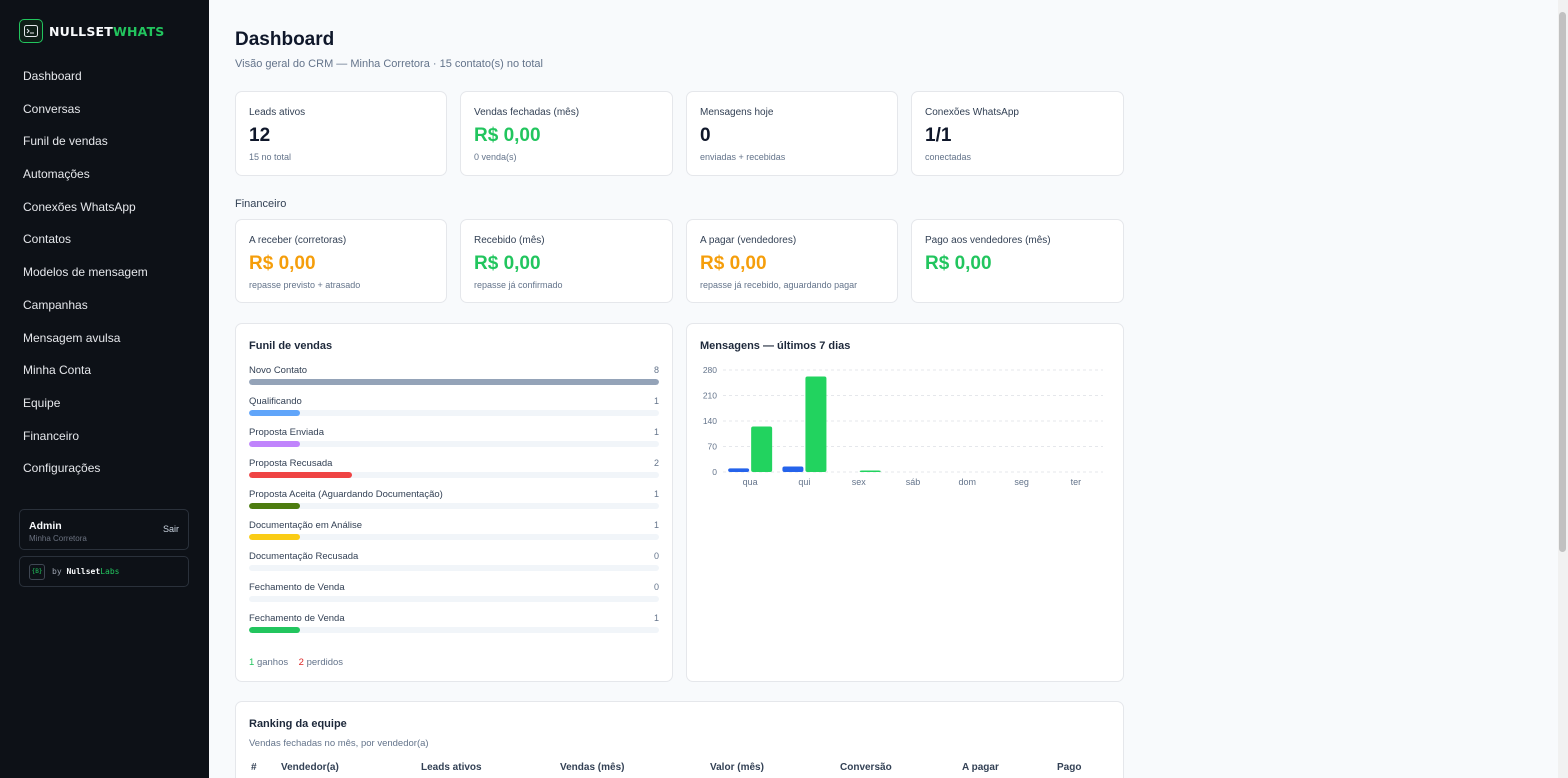 The width and height of the screenshot is (1568, 778). What do you see at coordinates (278, 370) in the screenshot?
I see `funnel-stage-name: Novo Contato` at bounding box center [278, 370].